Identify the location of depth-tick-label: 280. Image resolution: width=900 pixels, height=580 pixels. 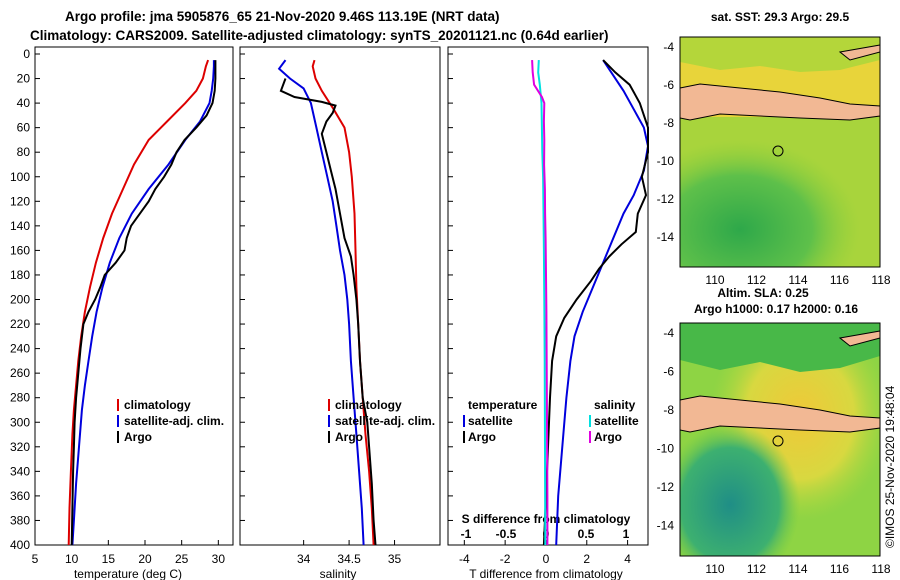
(20, 398).